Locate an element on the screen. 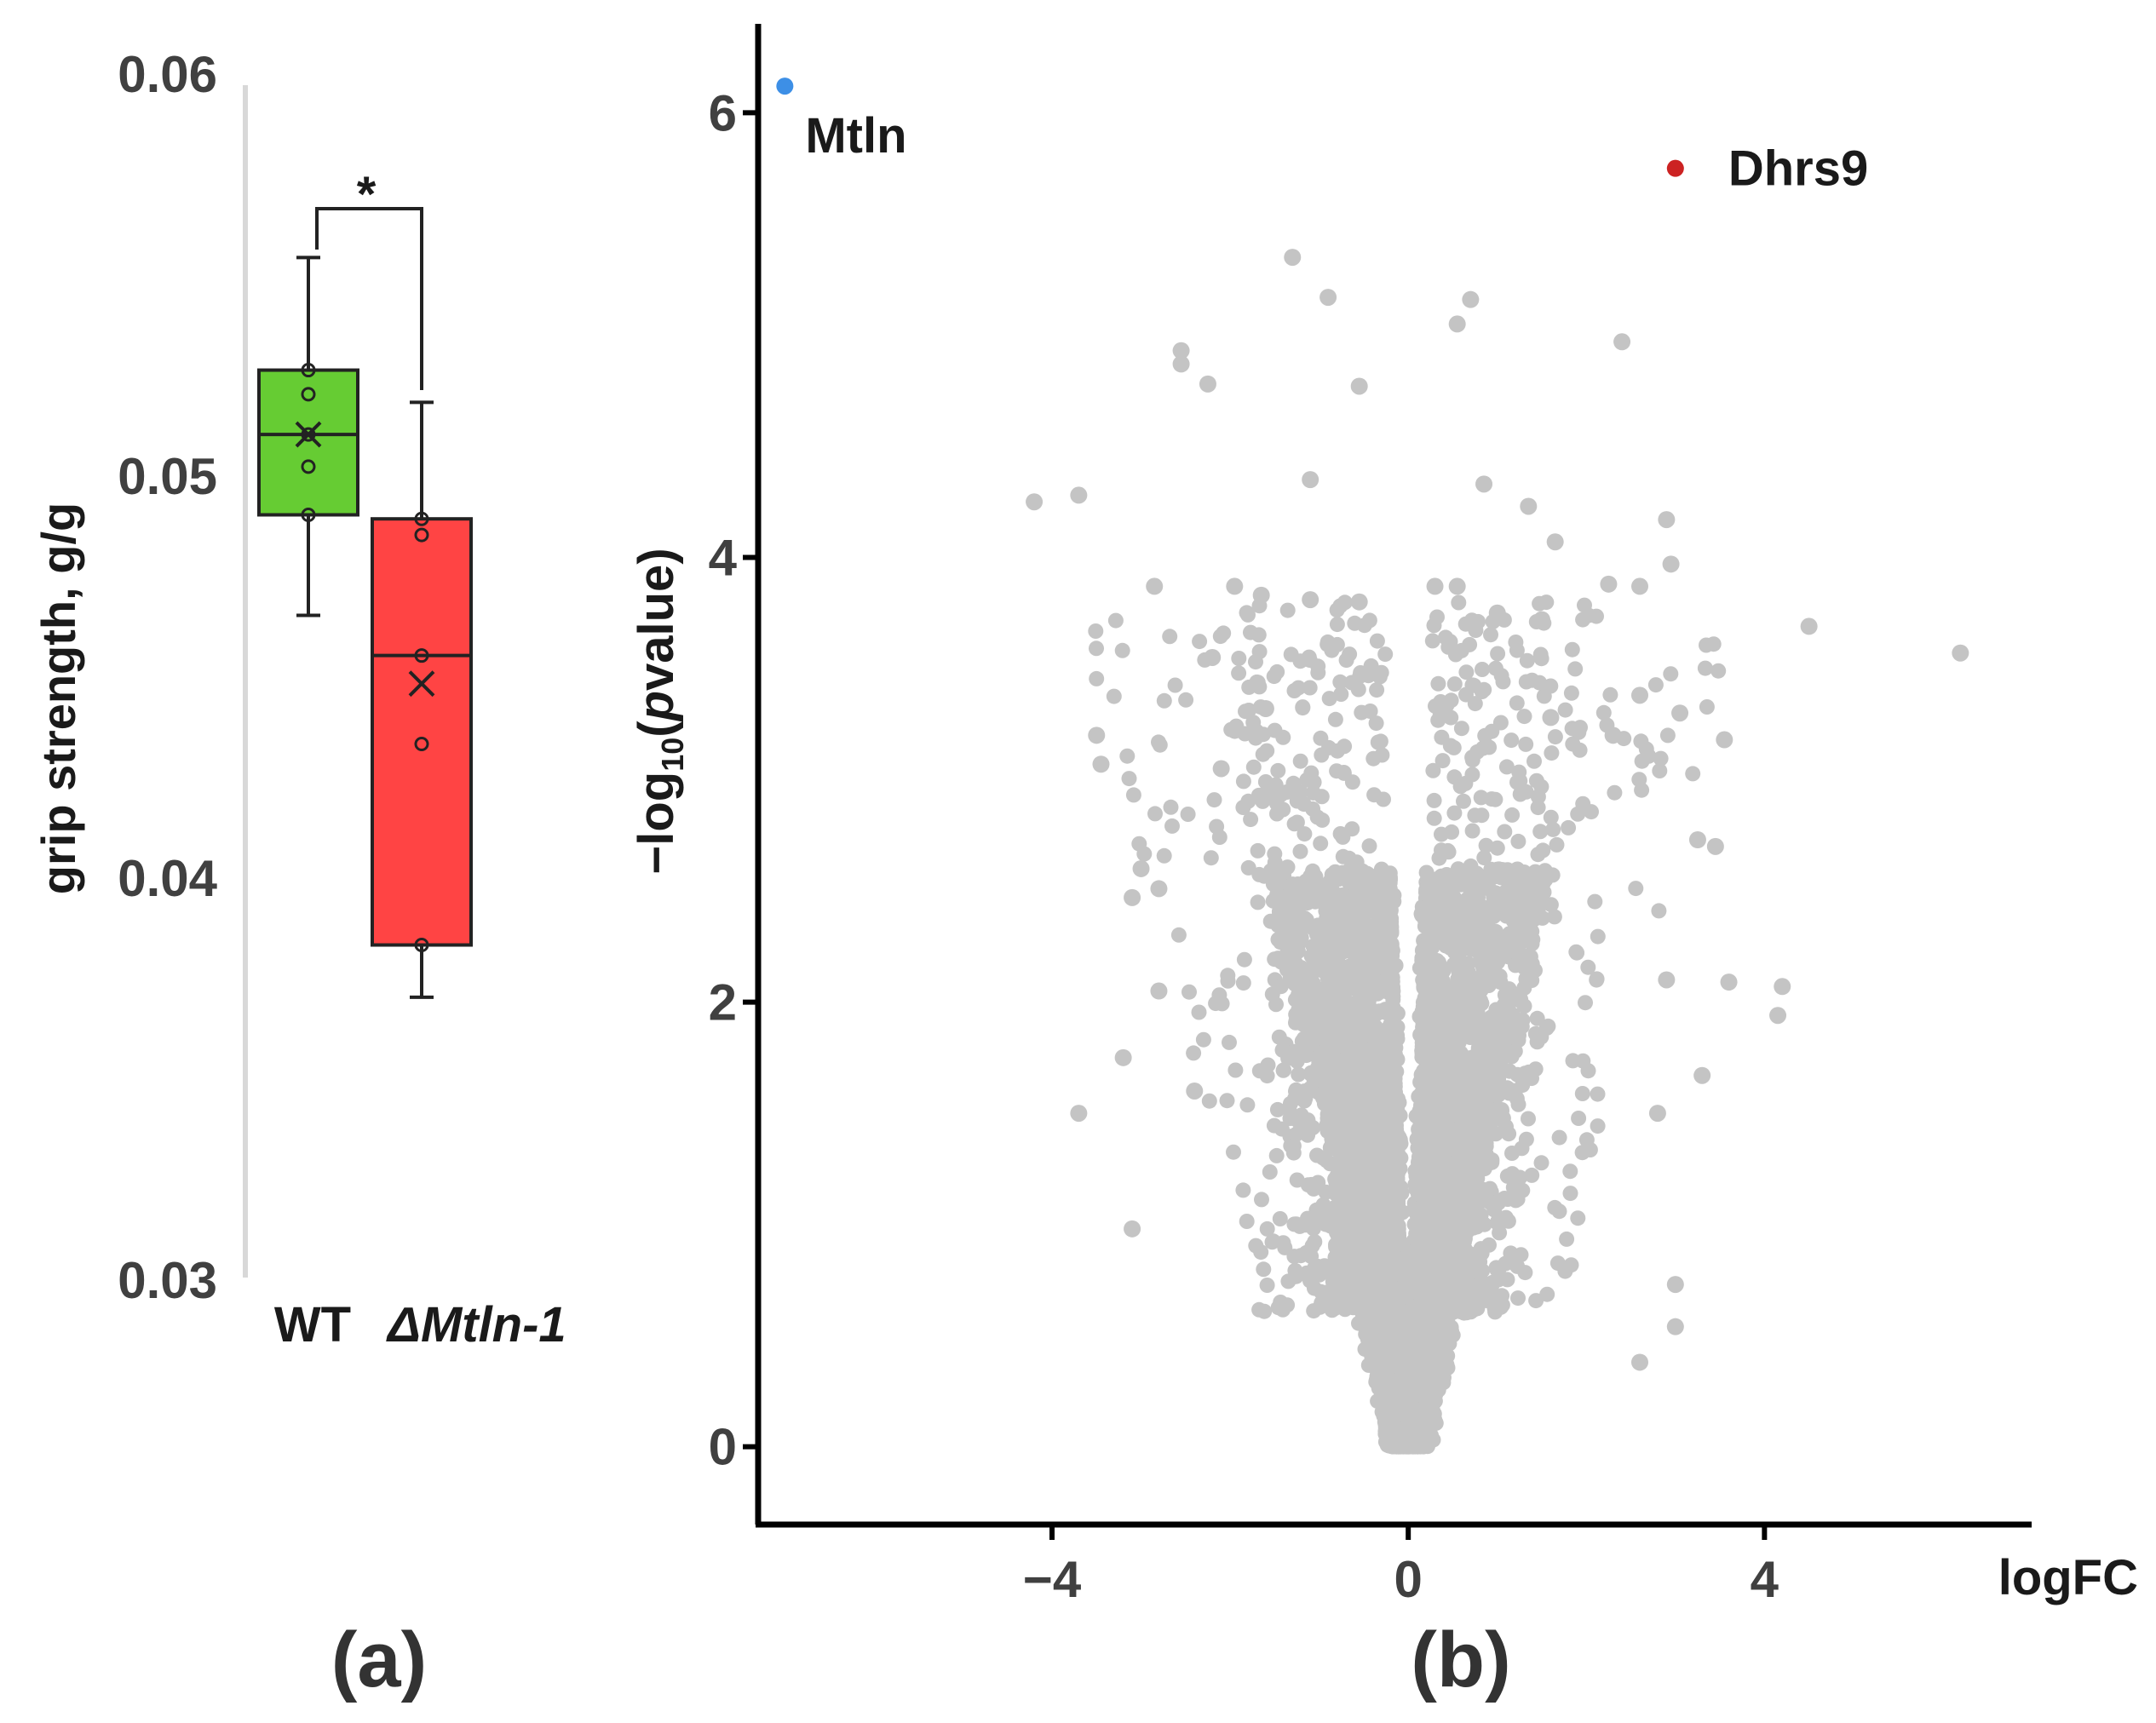 The image size is (2156, 1723). panel-a-y-tick-0: 0.06 is located at coordinates (167, 74).